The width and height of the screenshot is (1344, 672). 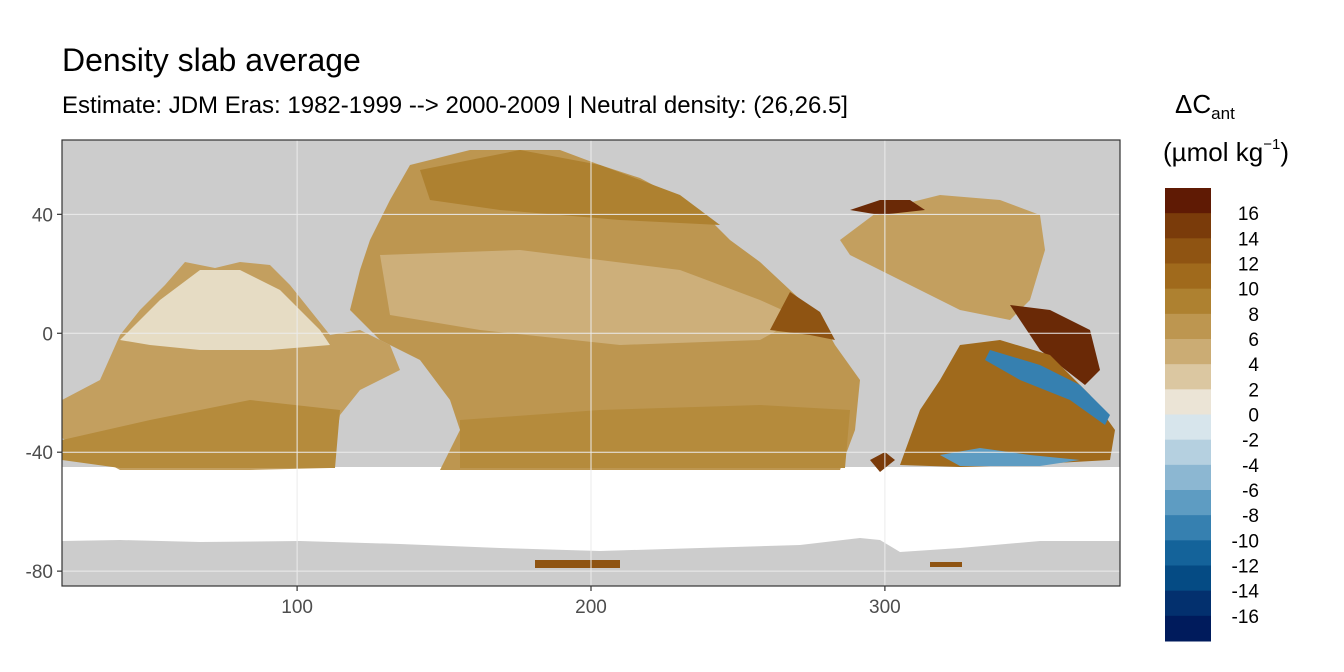 I want to click on legend-label-0: 16, so click(x=1248, y=214).